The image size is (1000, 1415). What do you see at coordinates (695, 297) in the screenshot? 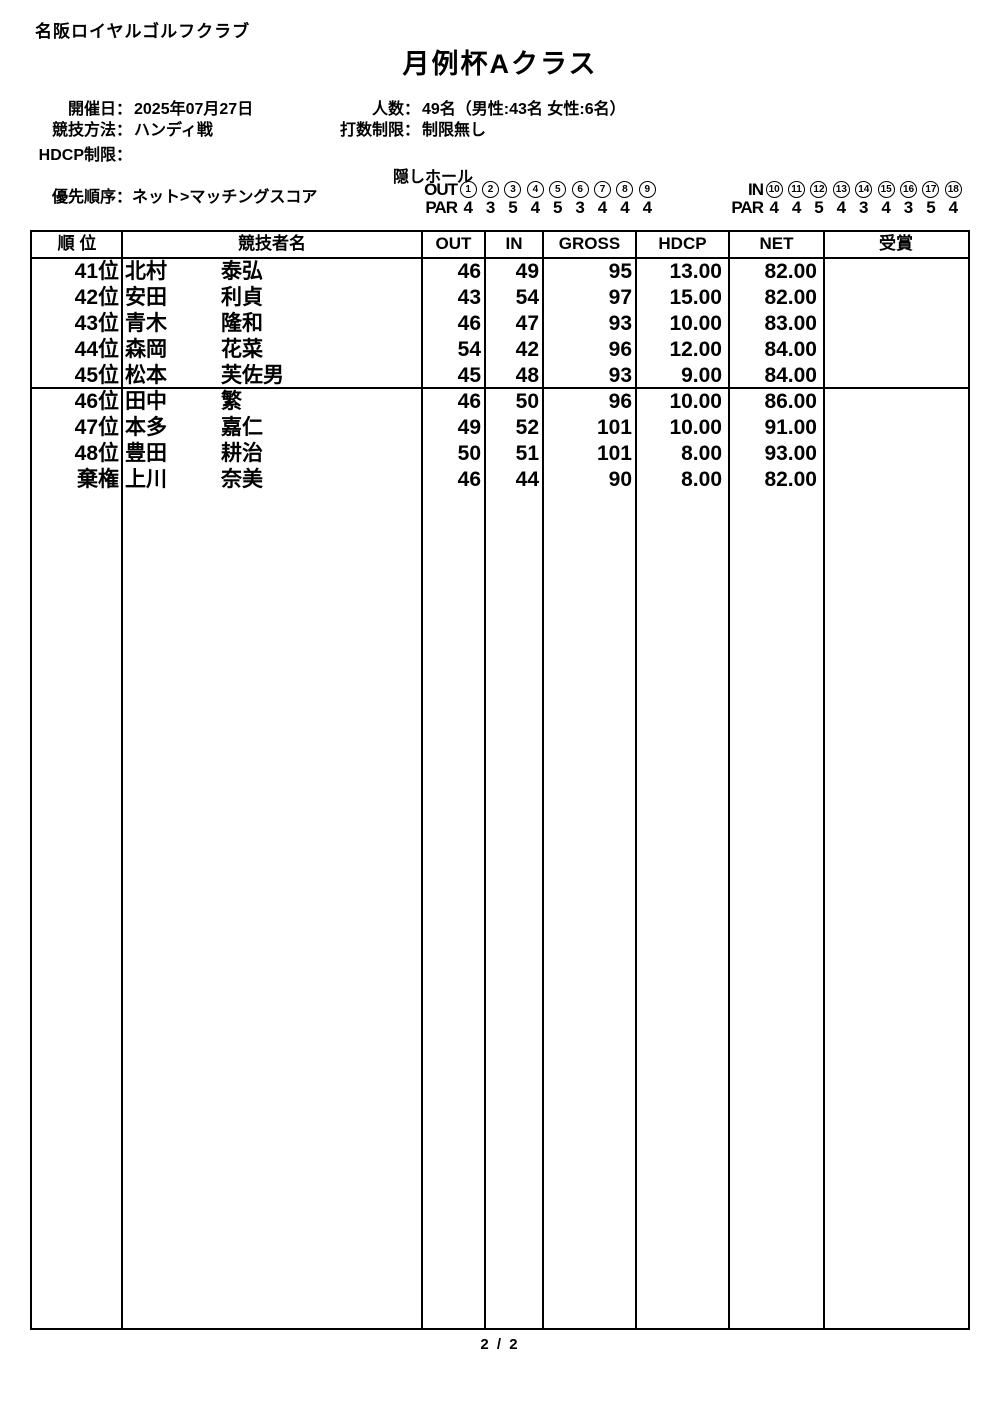
I see `hdcp-cell: 15.00` at bounding box center [695, 297].